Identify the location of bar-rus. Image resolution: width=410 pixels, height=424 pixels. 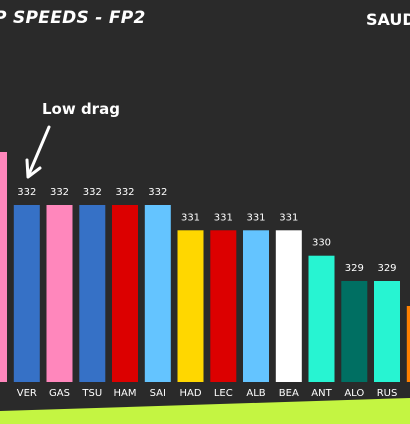
(387, 331).